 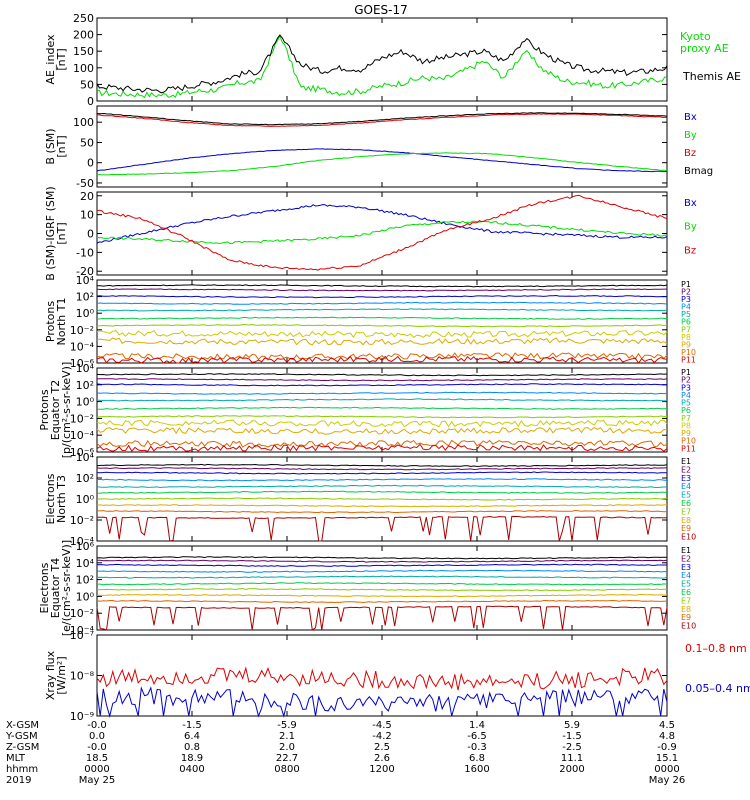 What do you see at coordinates (711, 76) in the screenshot?
I see `legend-entry: Themis AE` at bounding box center [711, 76].